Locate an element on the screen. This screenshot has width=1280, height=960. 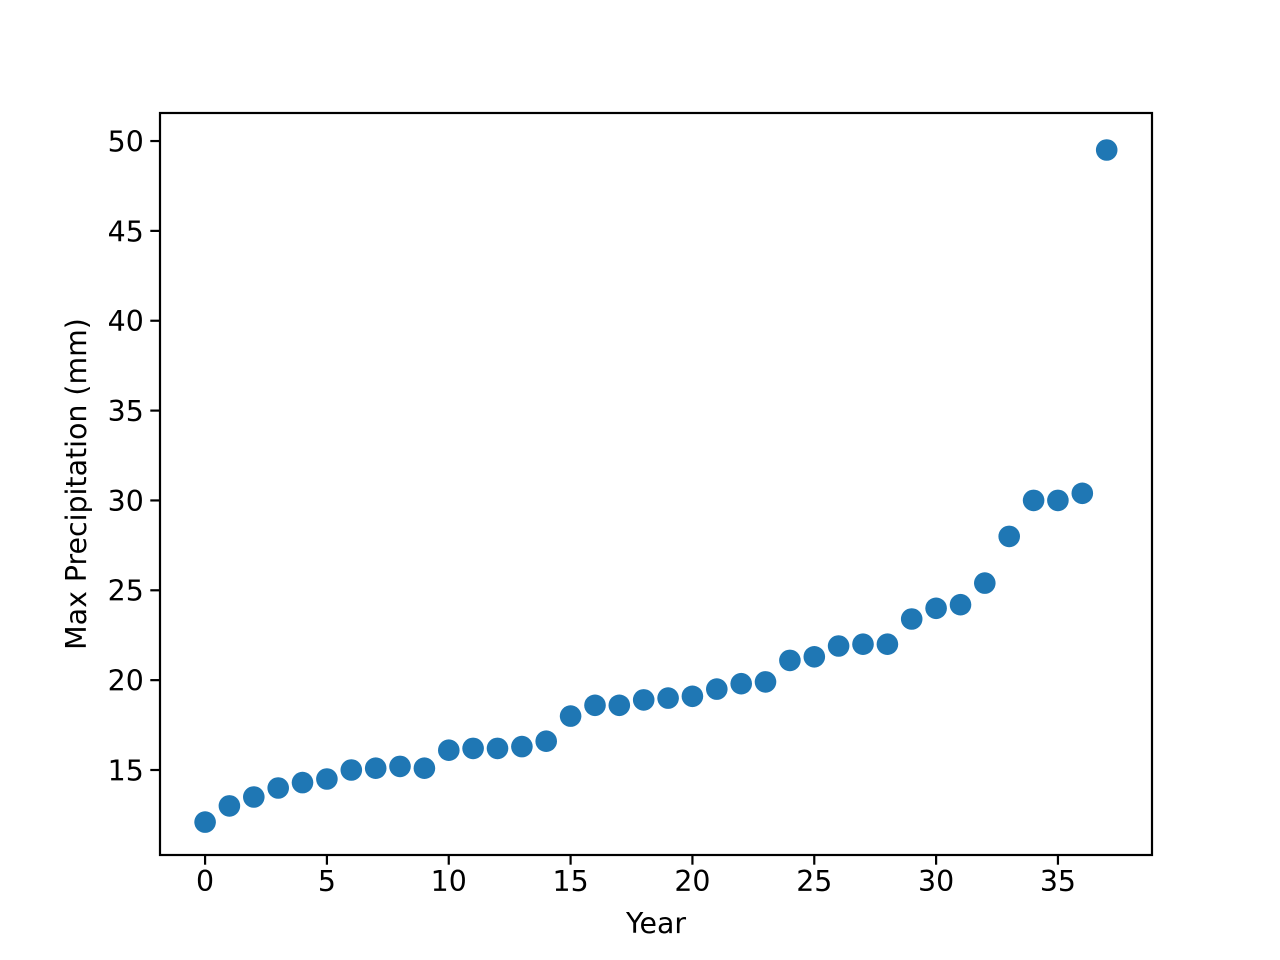
y-tick-label: 50 is located at coordinates (126, 141).